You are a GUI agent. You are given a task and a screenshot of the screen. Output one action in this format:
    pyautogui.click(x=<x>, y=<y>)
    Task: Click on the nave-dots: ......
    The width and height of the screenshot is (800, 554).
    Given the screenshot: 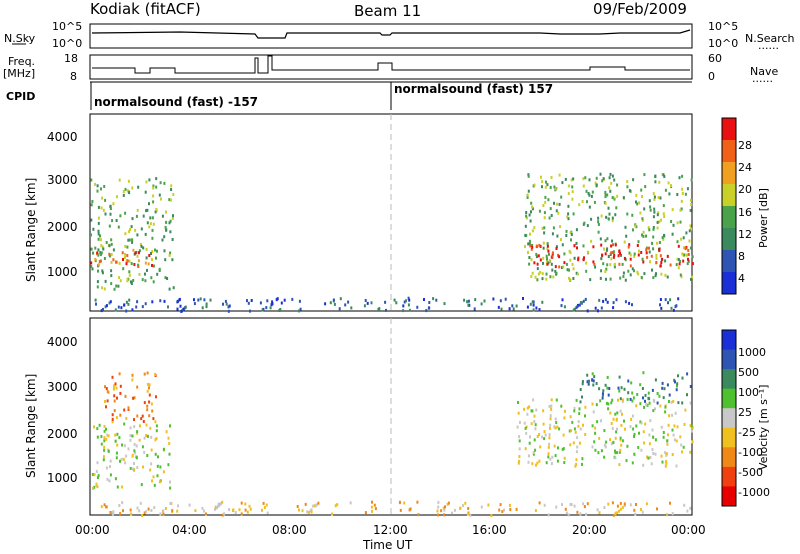 What is the action you would take?
    pyautogui.click(x=762, y=78)
    